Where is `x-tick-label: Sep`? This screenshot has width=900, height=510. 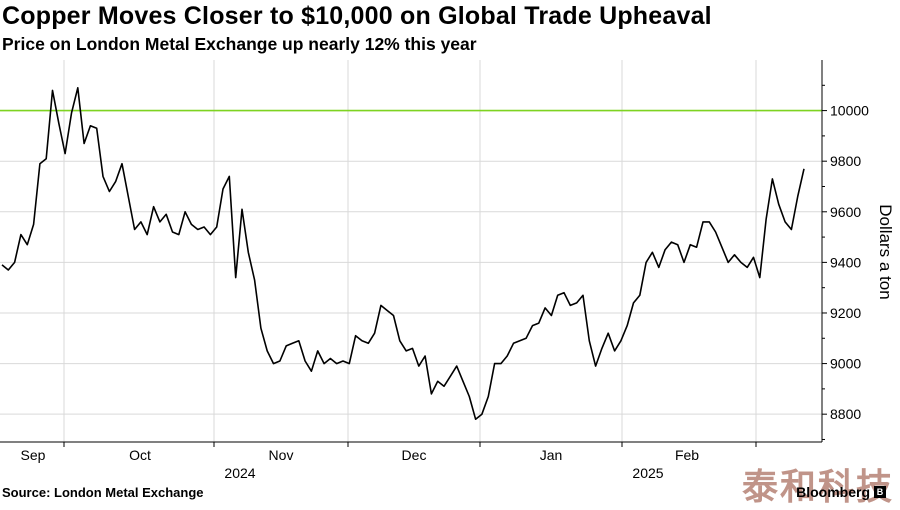 x-tick-label: Sep is located at coordinates (33, 455).